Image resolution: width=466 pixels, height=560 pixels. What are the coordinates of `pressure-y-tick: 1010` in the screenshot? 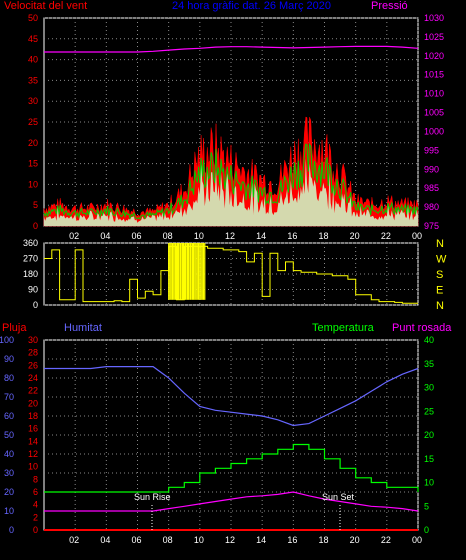 It's located at (434, 94).